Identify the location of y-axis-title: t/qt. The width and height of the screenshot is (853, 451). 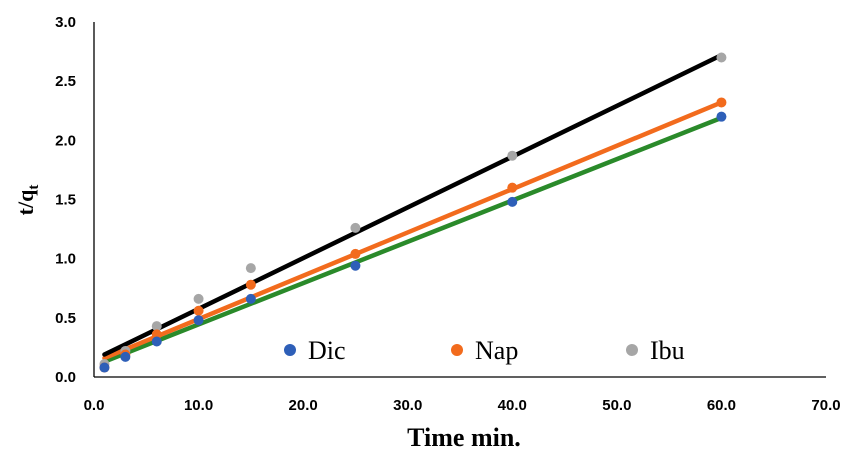
(27, 200).